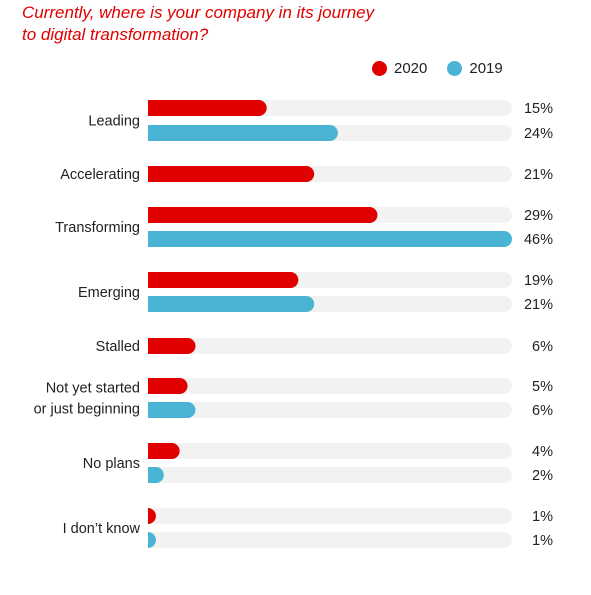  What do you see at coordinates (411, 68) in the screenshot?
I see `legend-label-2020: 2020` at bounding box center [411, 68].